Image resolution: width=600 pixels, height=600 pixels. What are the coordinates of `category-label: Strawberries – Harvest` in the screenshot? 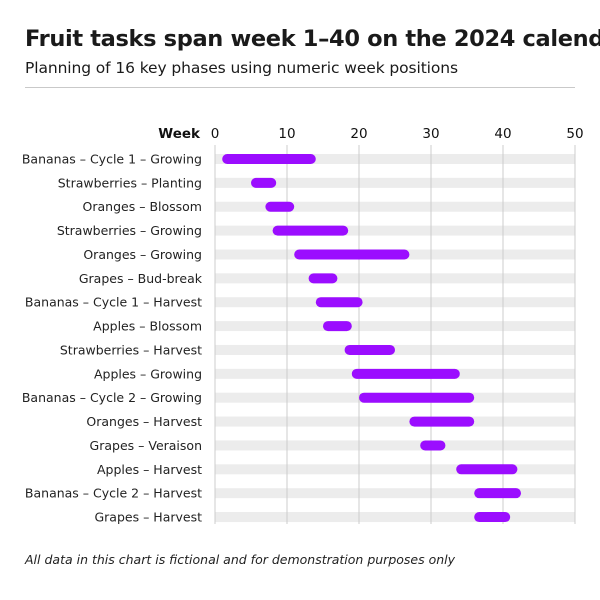 It's located at (131, 349).